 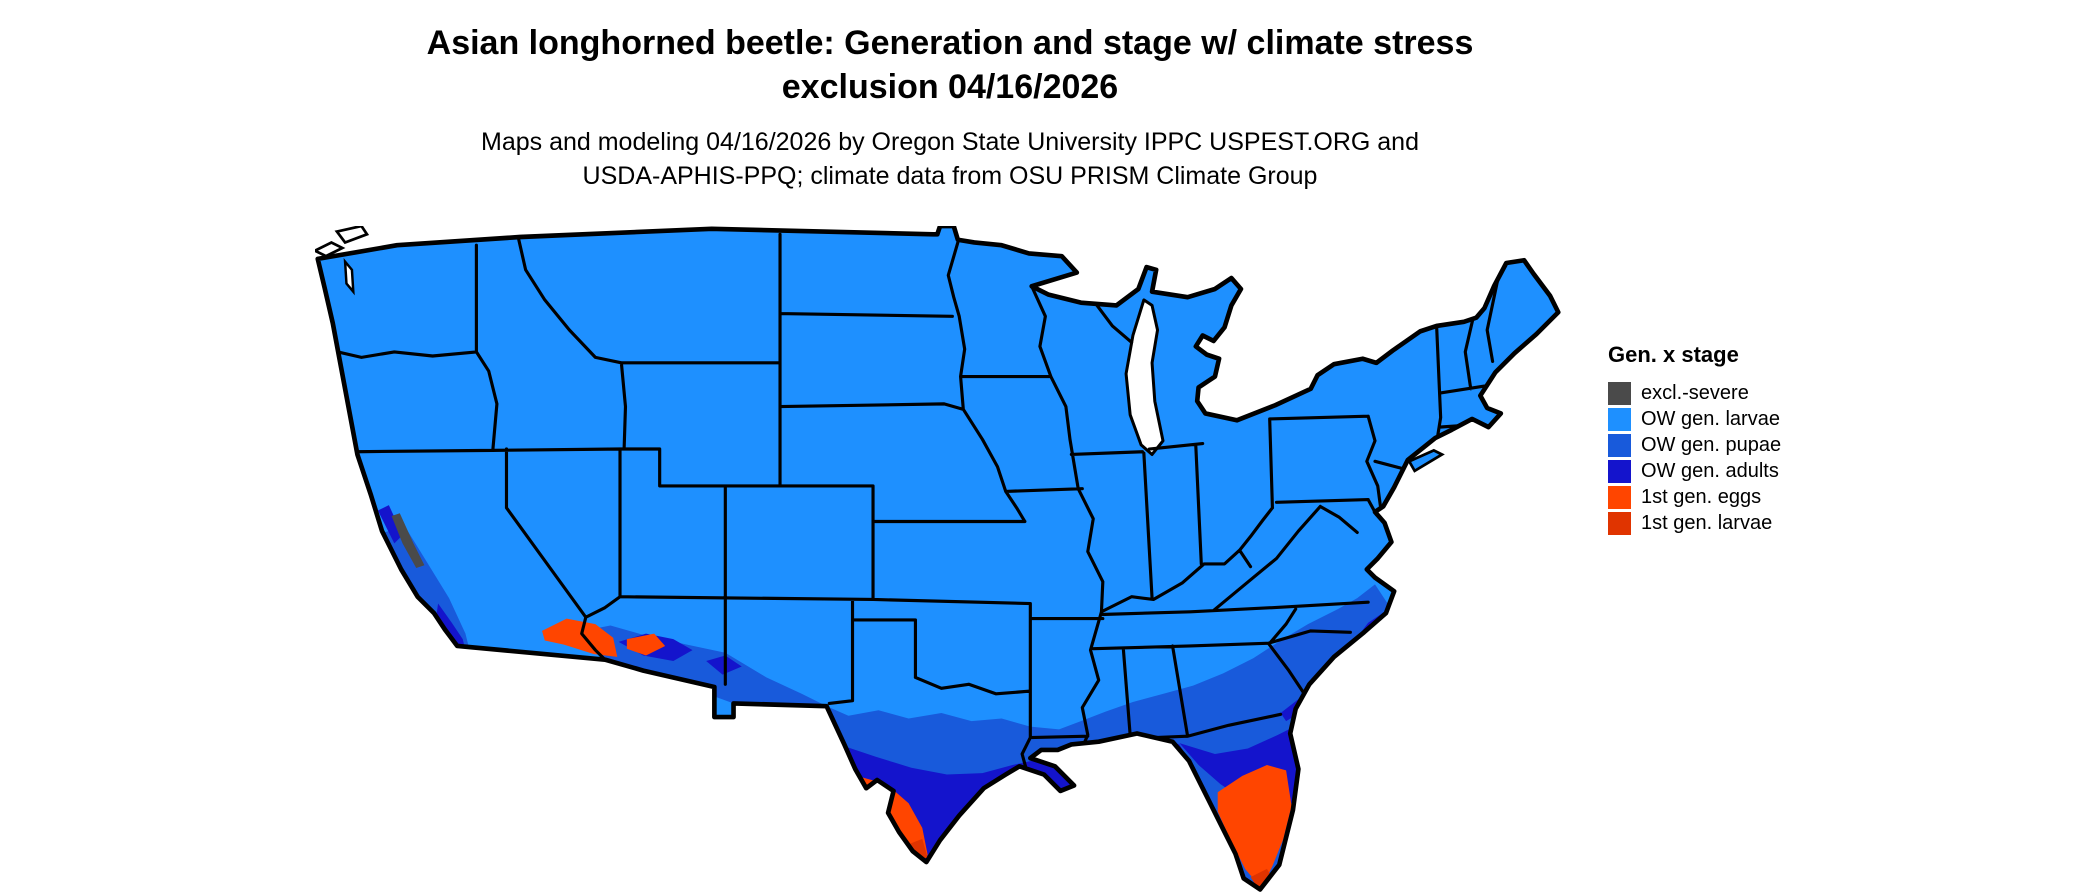 I want to click on puget-sound, so click(x=349, y=276).